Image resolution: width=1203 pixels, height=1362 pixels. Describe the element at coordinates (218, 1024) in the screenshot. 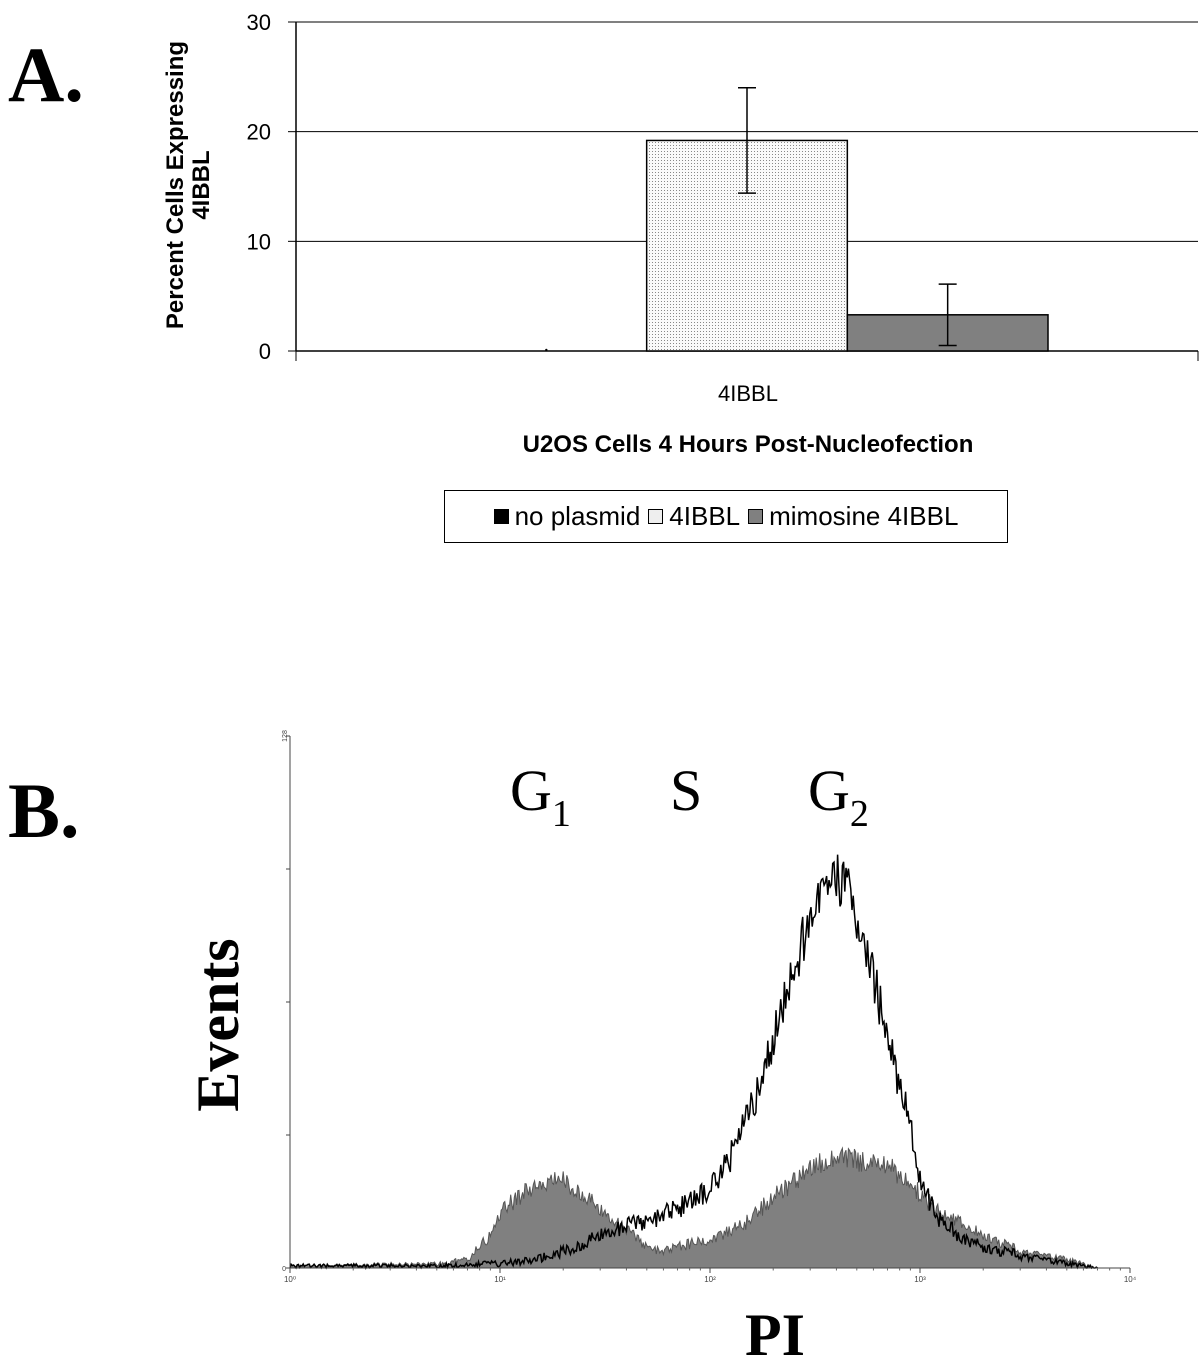

I see `histogram-y-axis-title: Events` at that location.